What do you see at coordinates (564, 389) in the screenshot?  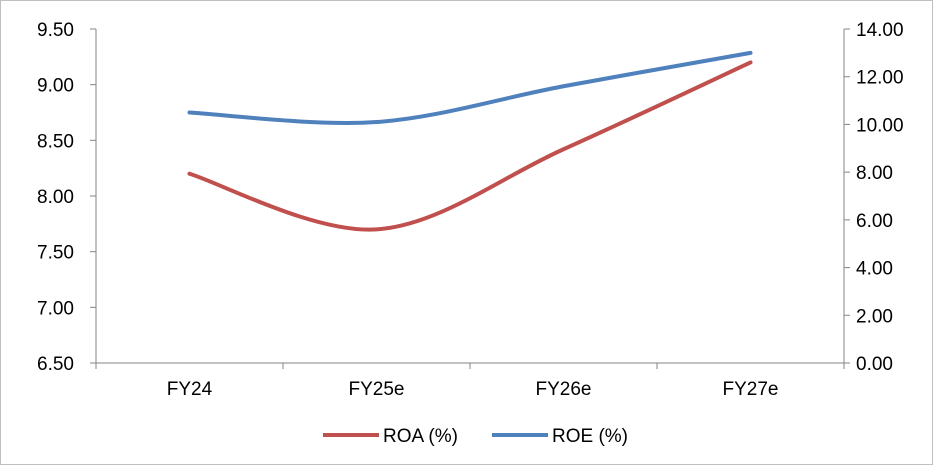 I see `x-tick-label: FY26e` at bounding box center [564, 389].